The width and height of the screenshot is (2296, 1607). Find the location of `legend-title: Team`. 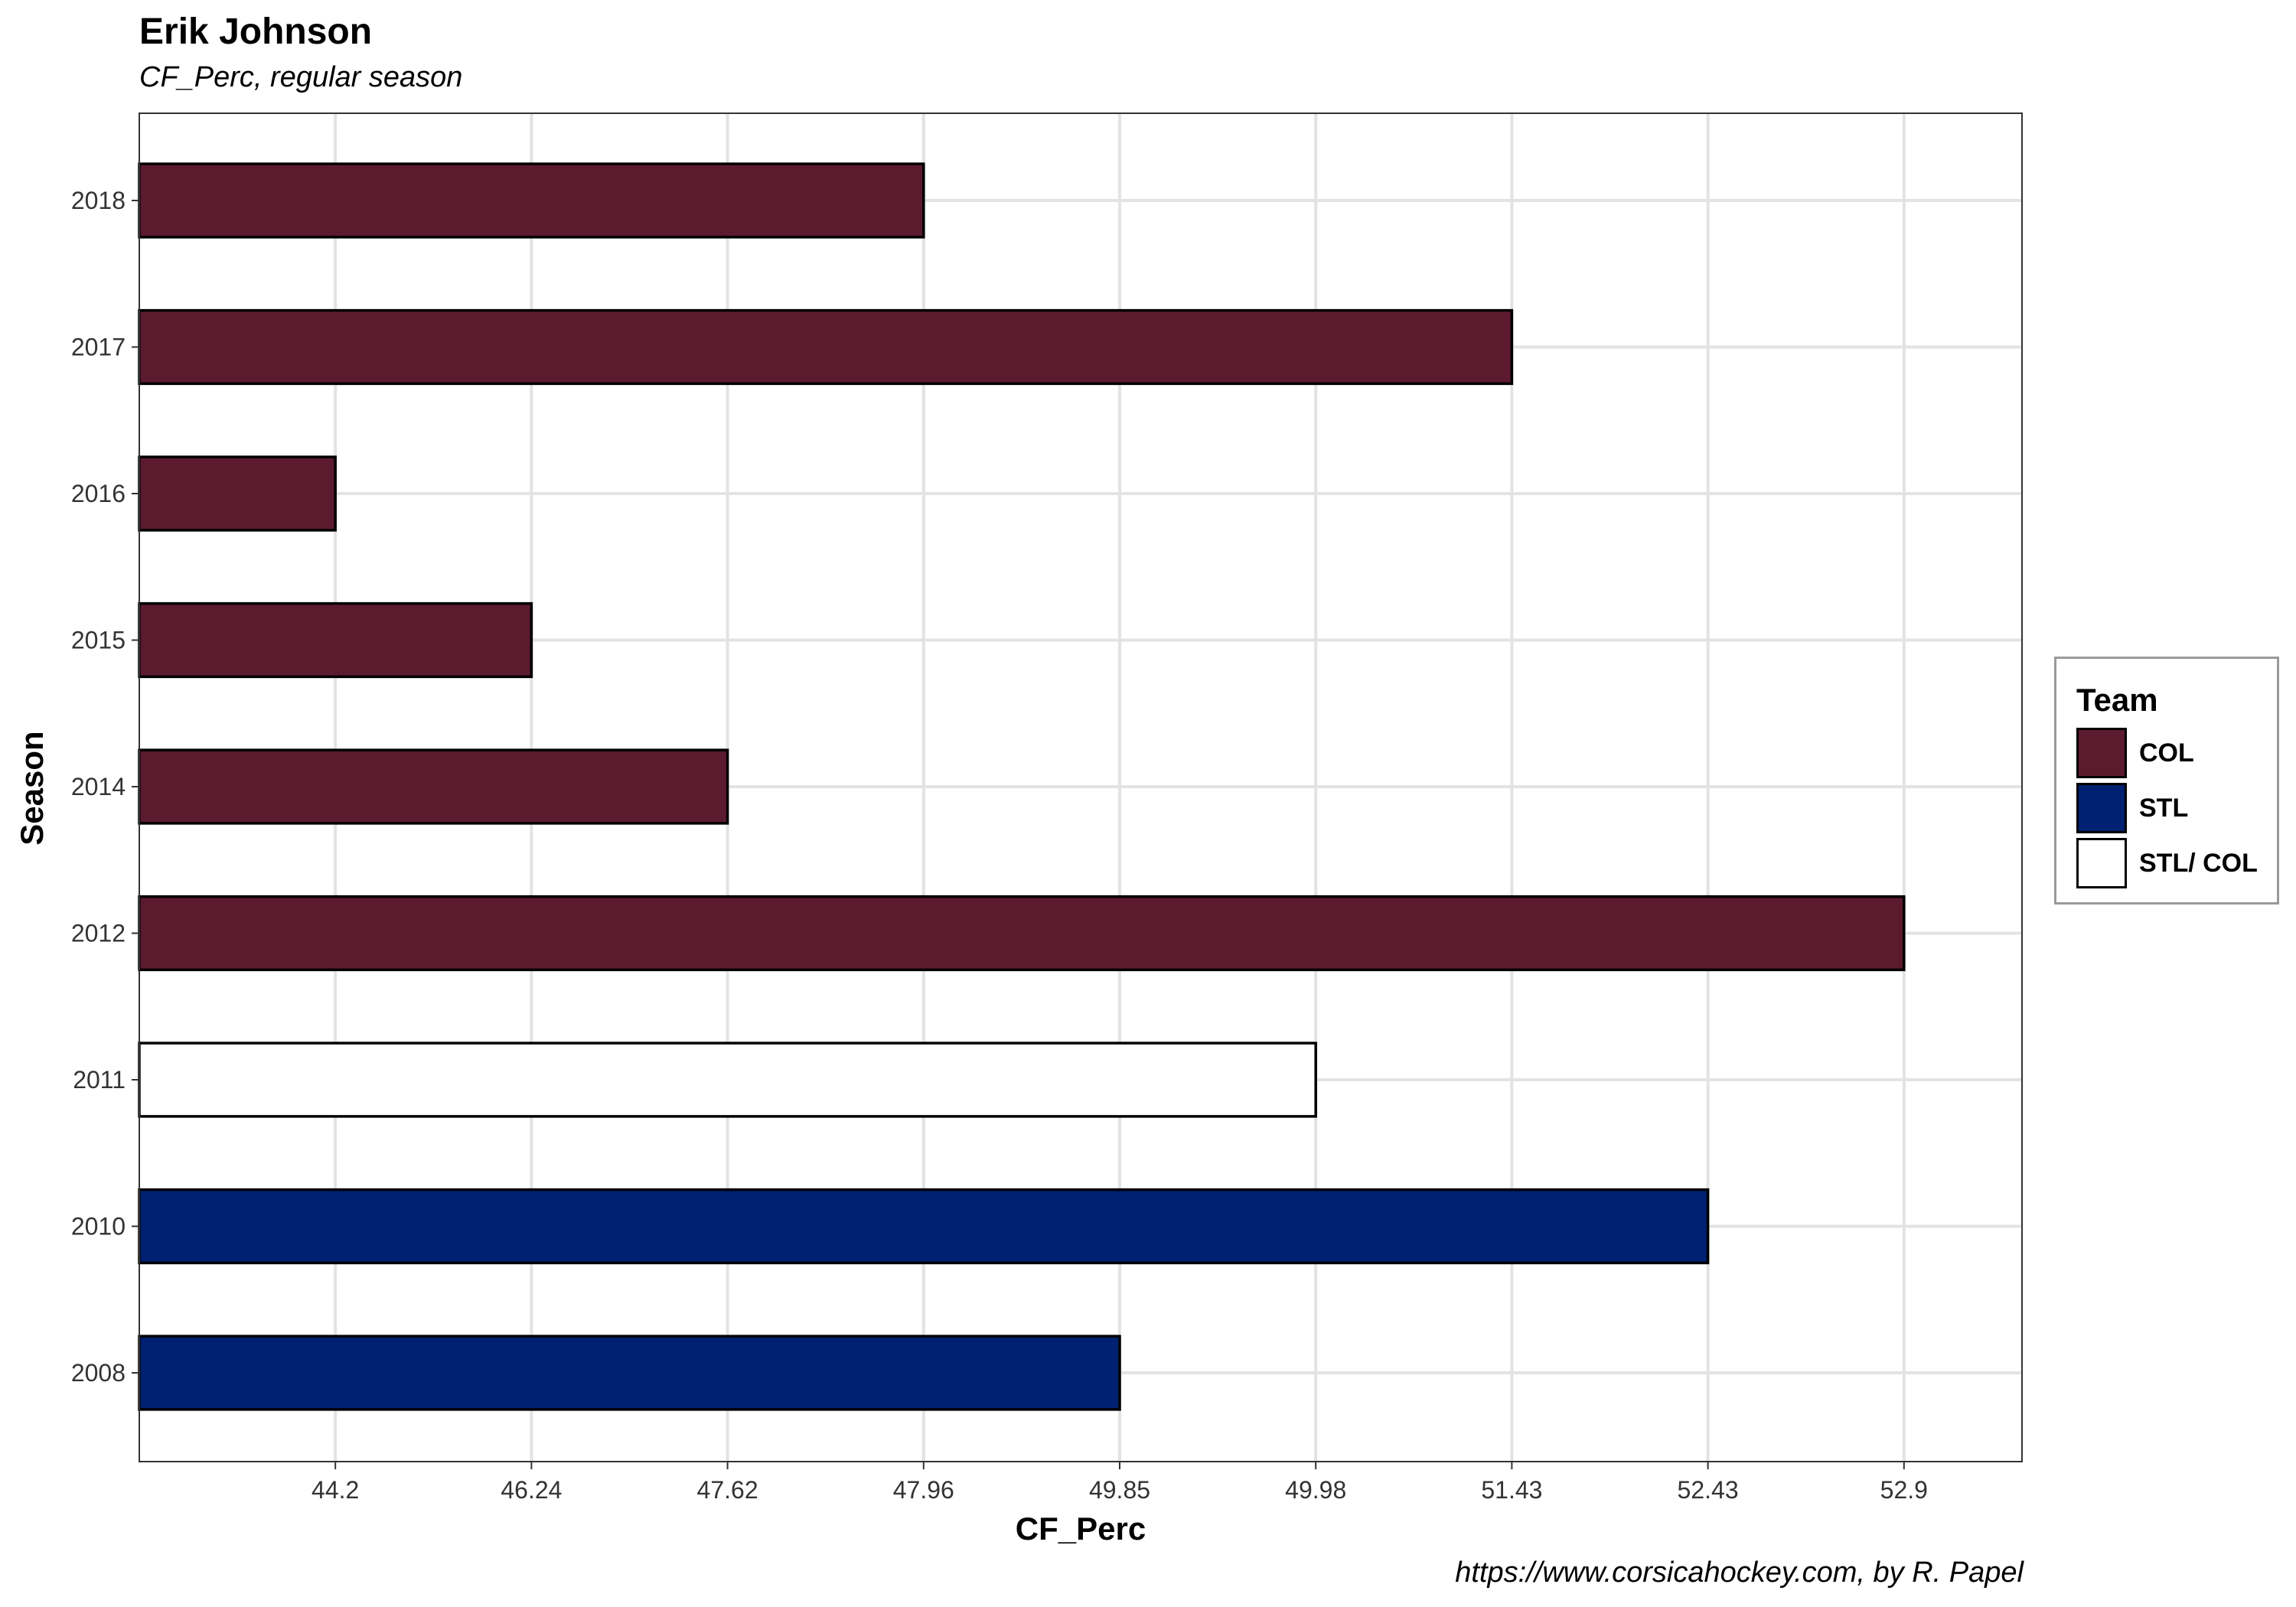

legend-title: Team is located at coordinates (2117, 700).